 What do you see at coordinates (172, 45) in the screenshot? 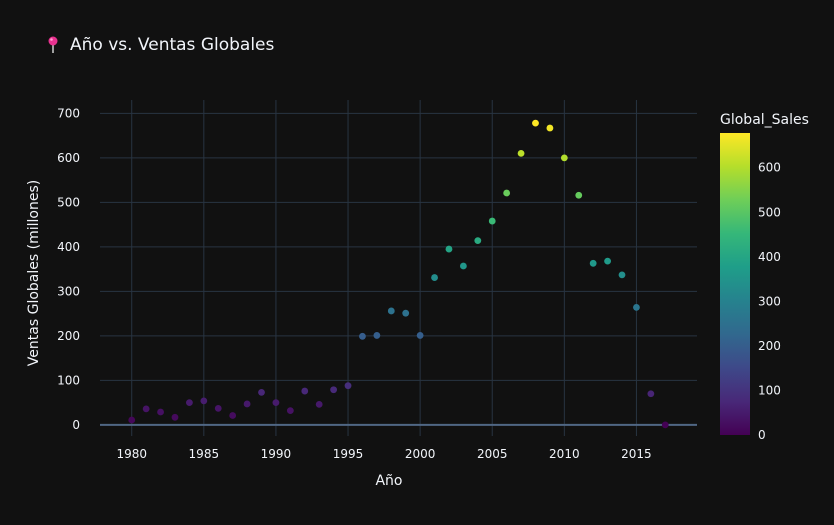
I see `chart-title: Año vs. Ventas Globales` at bounding box center [172, 45].